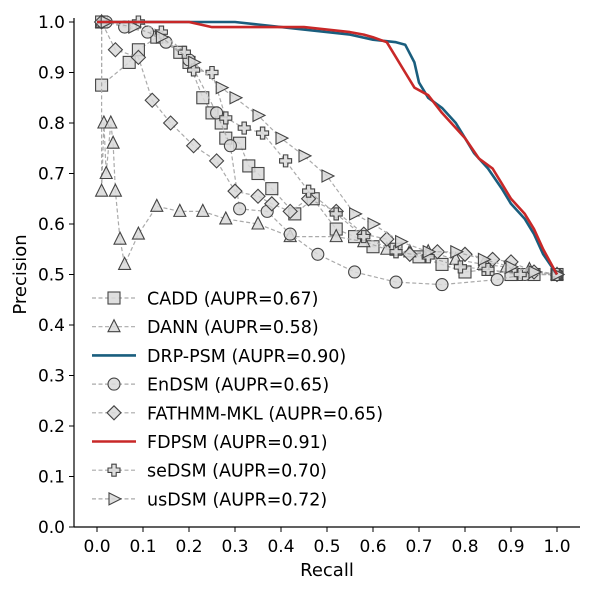 This screenshot has height=590, width=590. I want to click on y-tick-label: 0.1, so click(51, 478).